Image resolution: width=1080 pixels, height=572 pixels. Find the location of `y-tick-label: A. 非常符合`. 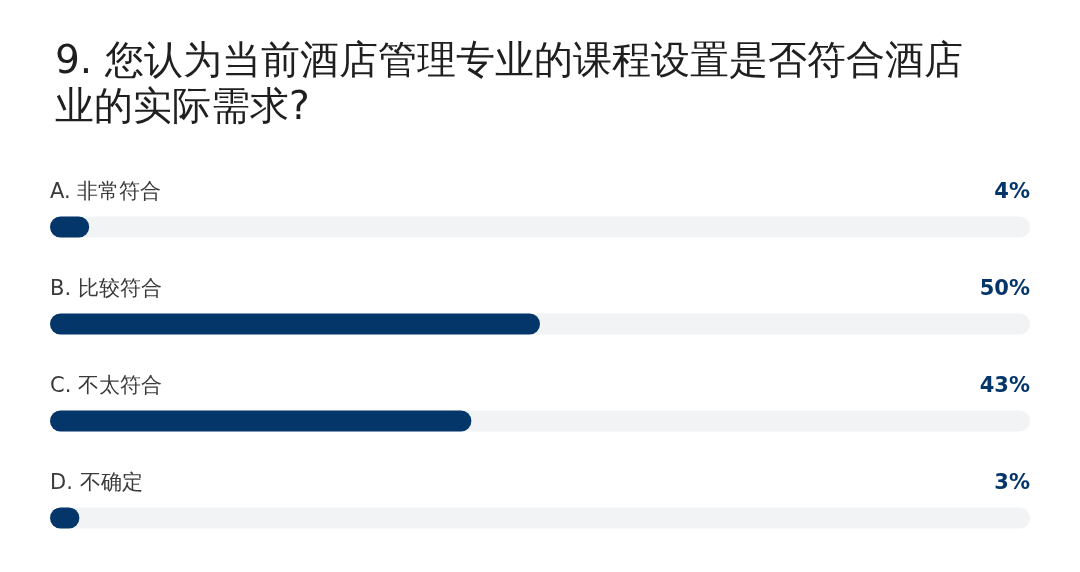

y-tick-label: A. 非常符合 is located at coordinates (106, 191).